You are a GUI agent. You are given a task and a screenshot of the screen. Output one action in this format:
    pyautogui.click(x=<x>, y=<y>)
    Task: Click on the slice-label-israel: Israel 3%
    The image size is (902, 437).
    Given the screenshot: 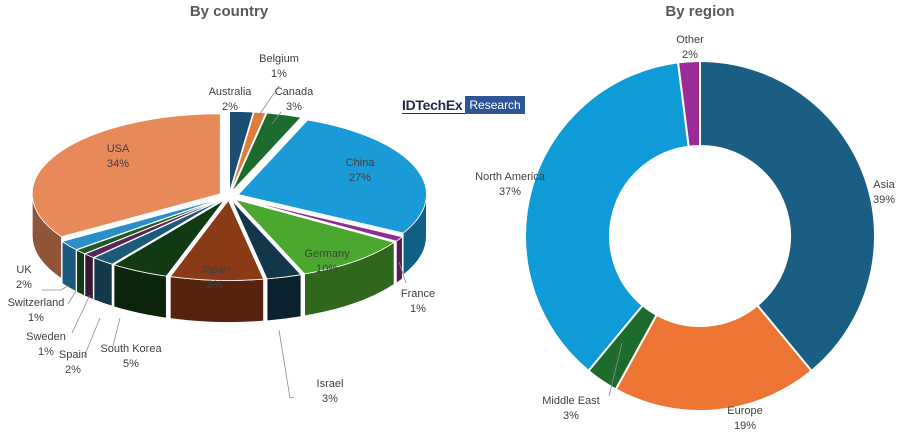 What is the action you would take?
    pyautogui.click(x=330, y=391)
    